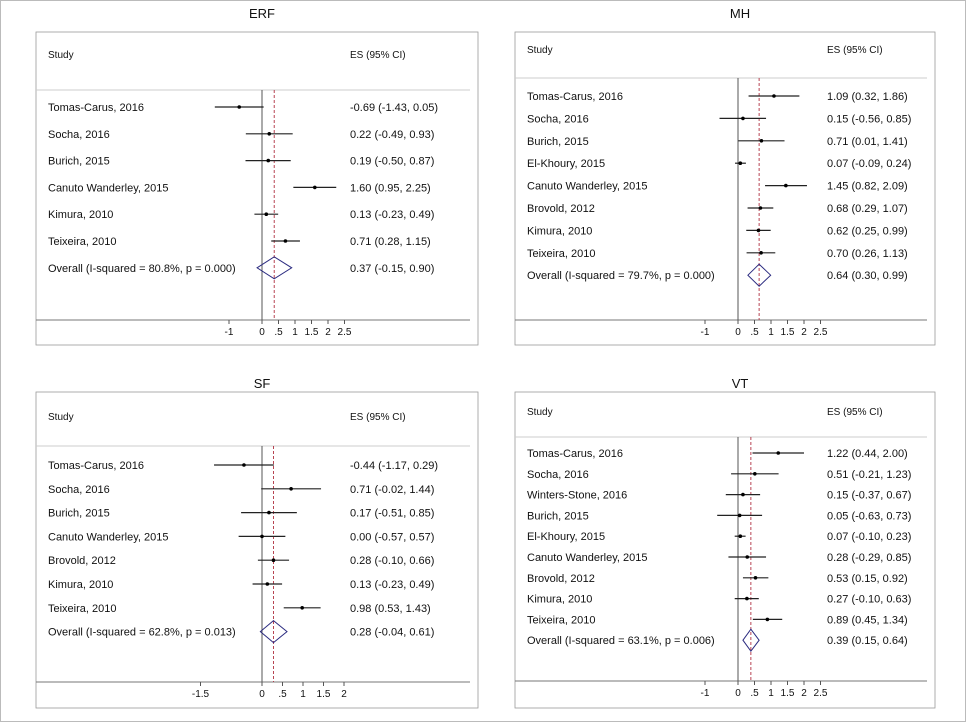 The height and width of the screenshot is (722, 966). What do you see at coordinates (392, 490) in the screenshot?
I see `study-es-ci: 0.71 (-0.02, 1.44)` at bounding box center [392, 490].